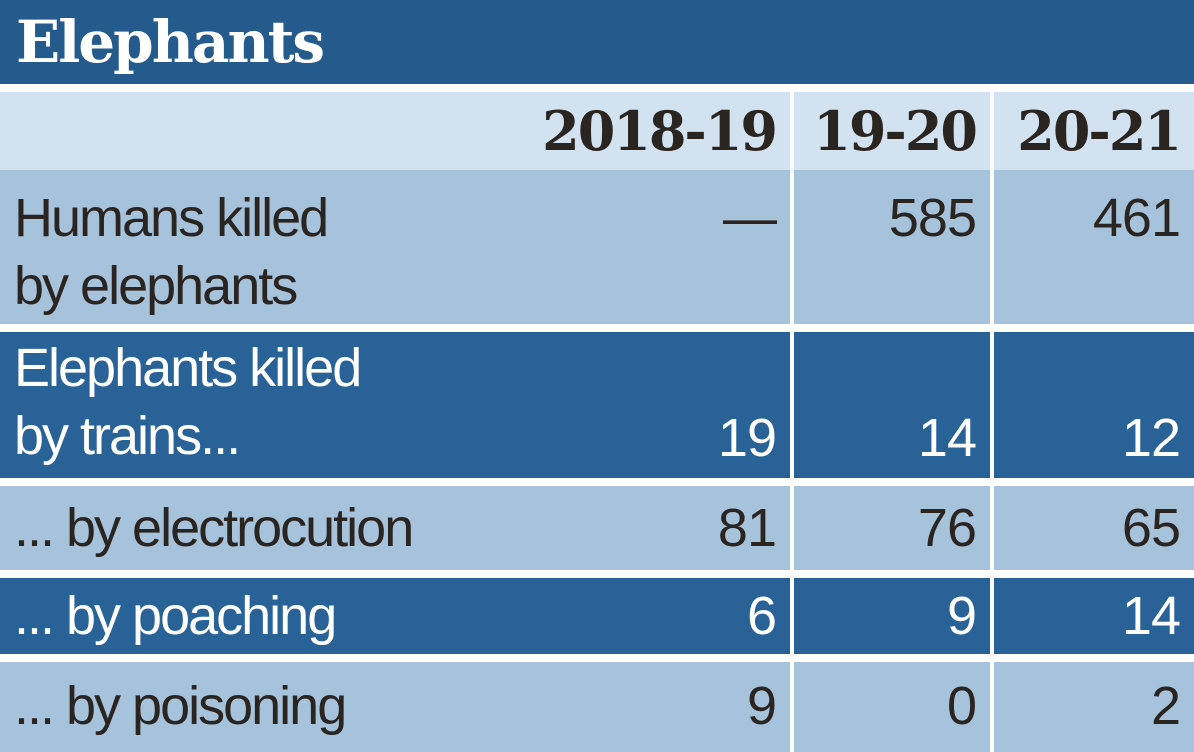 The height and width of the screenshot is (752, 1194). Describe the element at coordinates (1094, 528) in the screenshot. I see `table-cell: 65` at that location.